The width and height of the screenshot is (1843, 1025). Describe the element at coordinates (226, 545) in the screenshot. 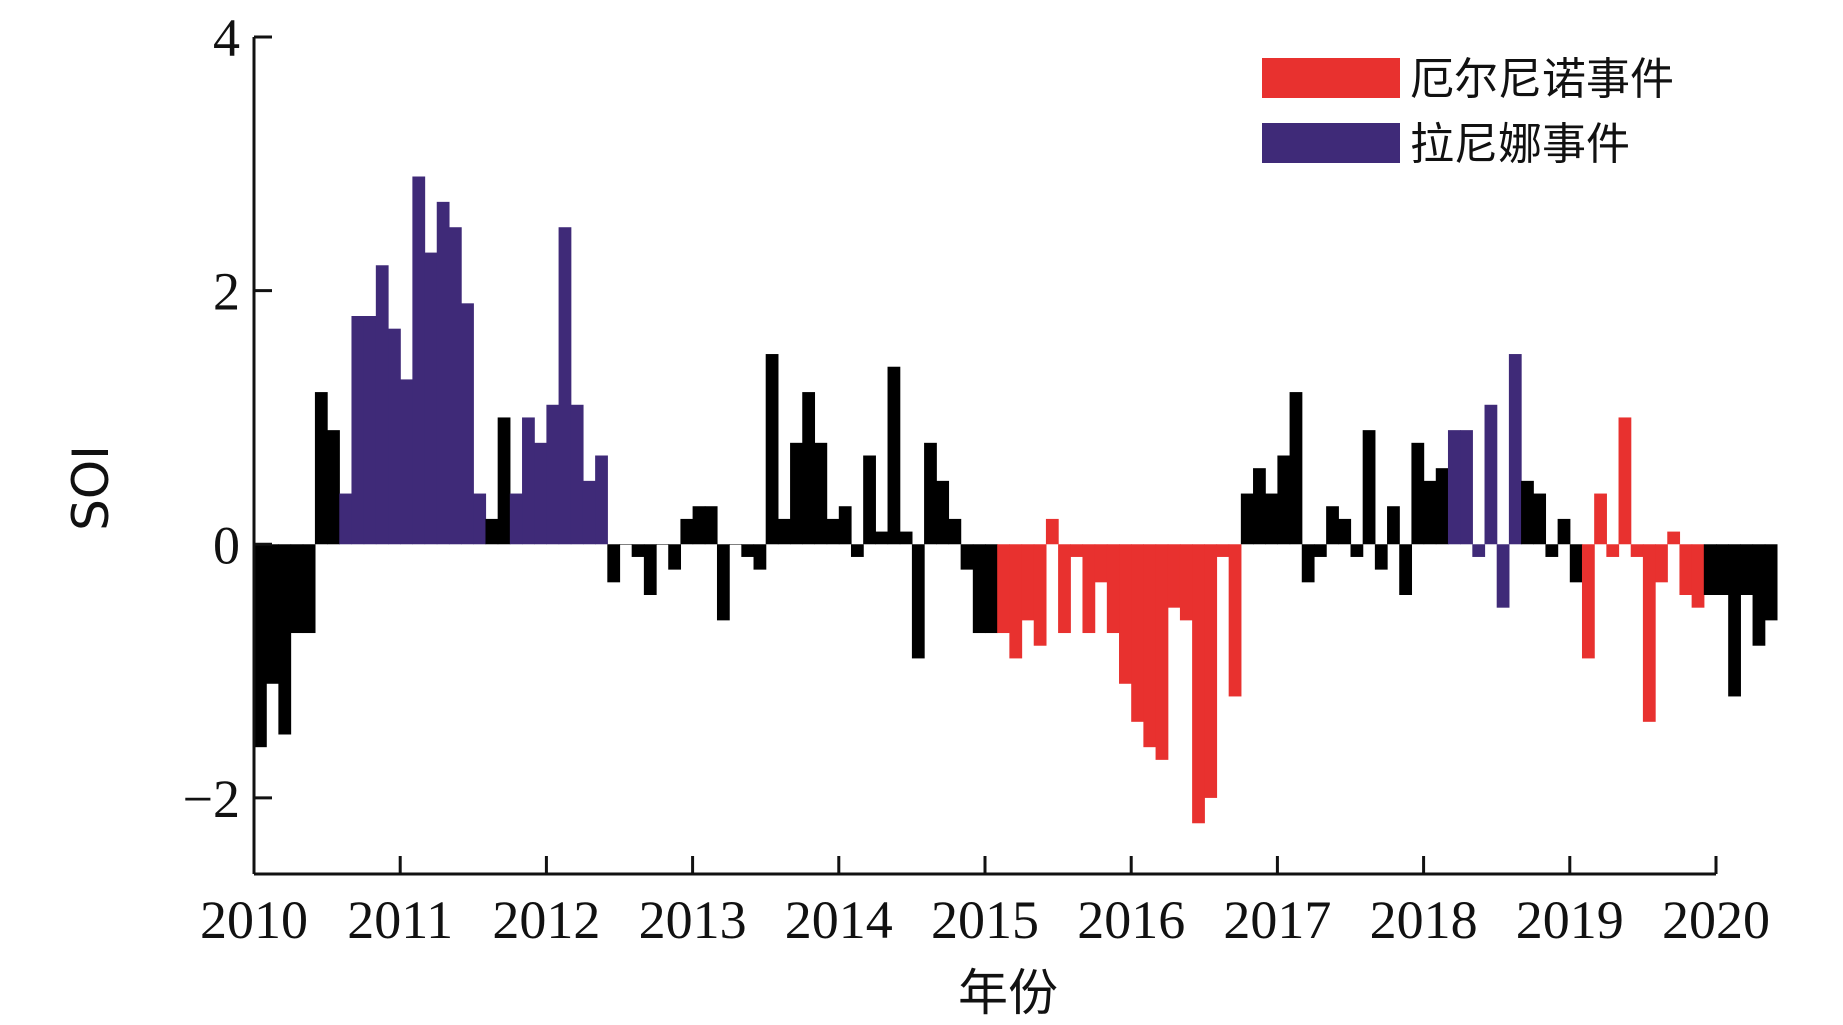

I see `y-tick-label: 0` at that location.